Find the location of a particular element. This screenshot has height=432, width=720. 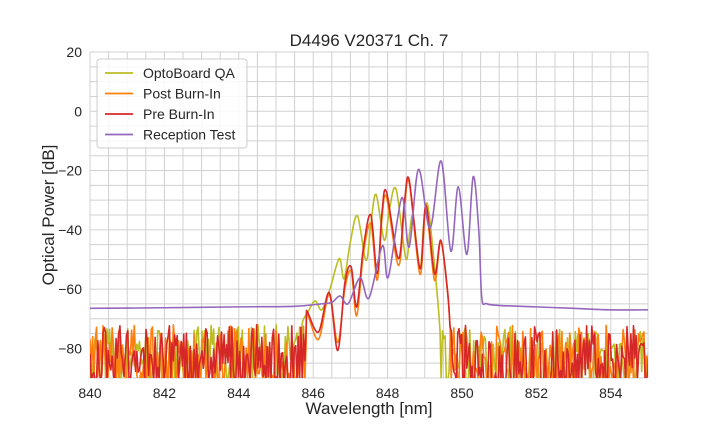

y-tick-label: −80 is located at coordinates (70, 348).